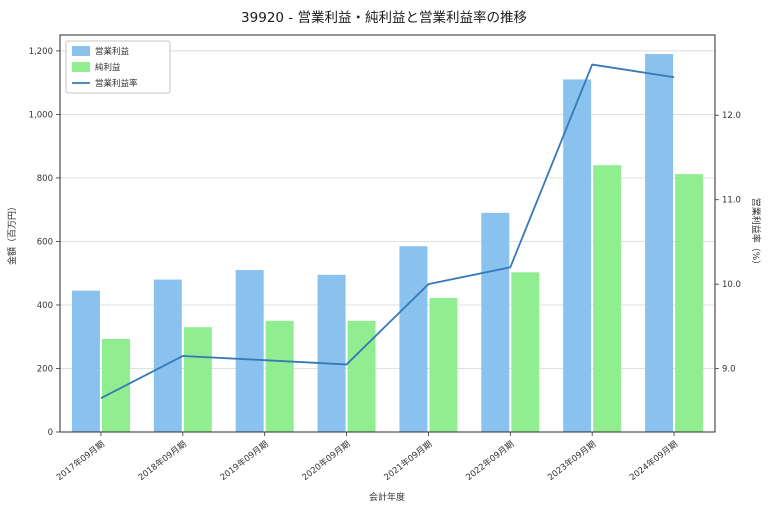 The image size is (768, 516). Describe the element at coordinates (756, 234) in the screenshot. I see `y-axis-label-right: 営業利益率（%）` at that location.